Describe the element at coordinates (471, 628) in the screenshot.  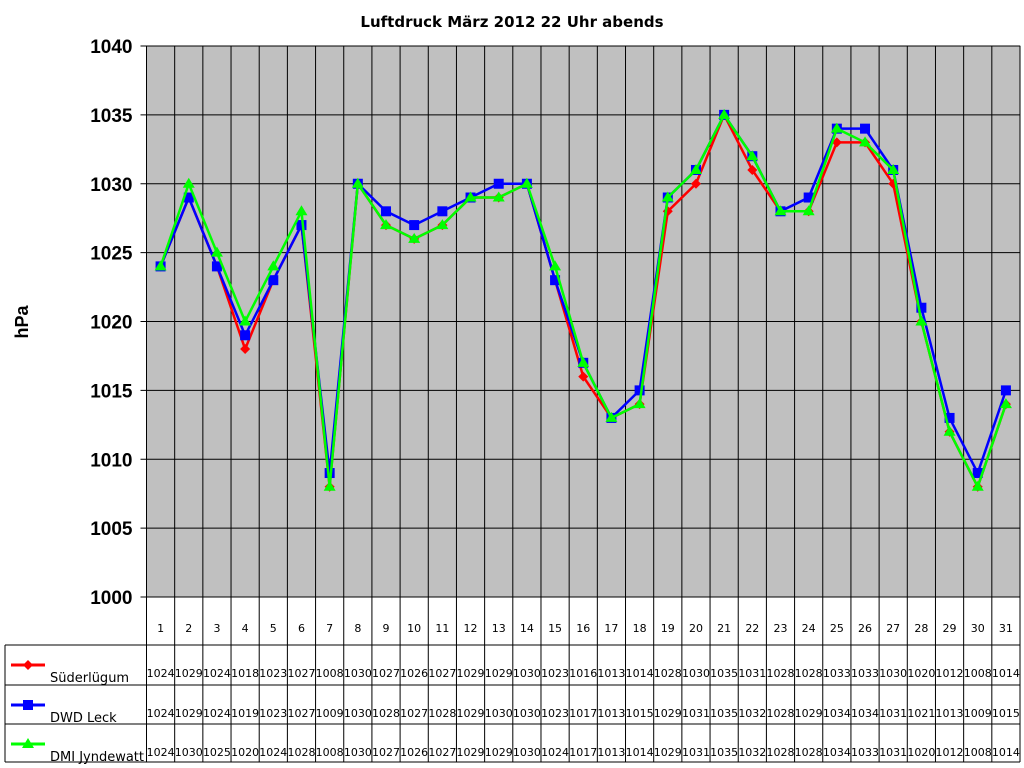
I see `x-tick-label: 12` at that location.